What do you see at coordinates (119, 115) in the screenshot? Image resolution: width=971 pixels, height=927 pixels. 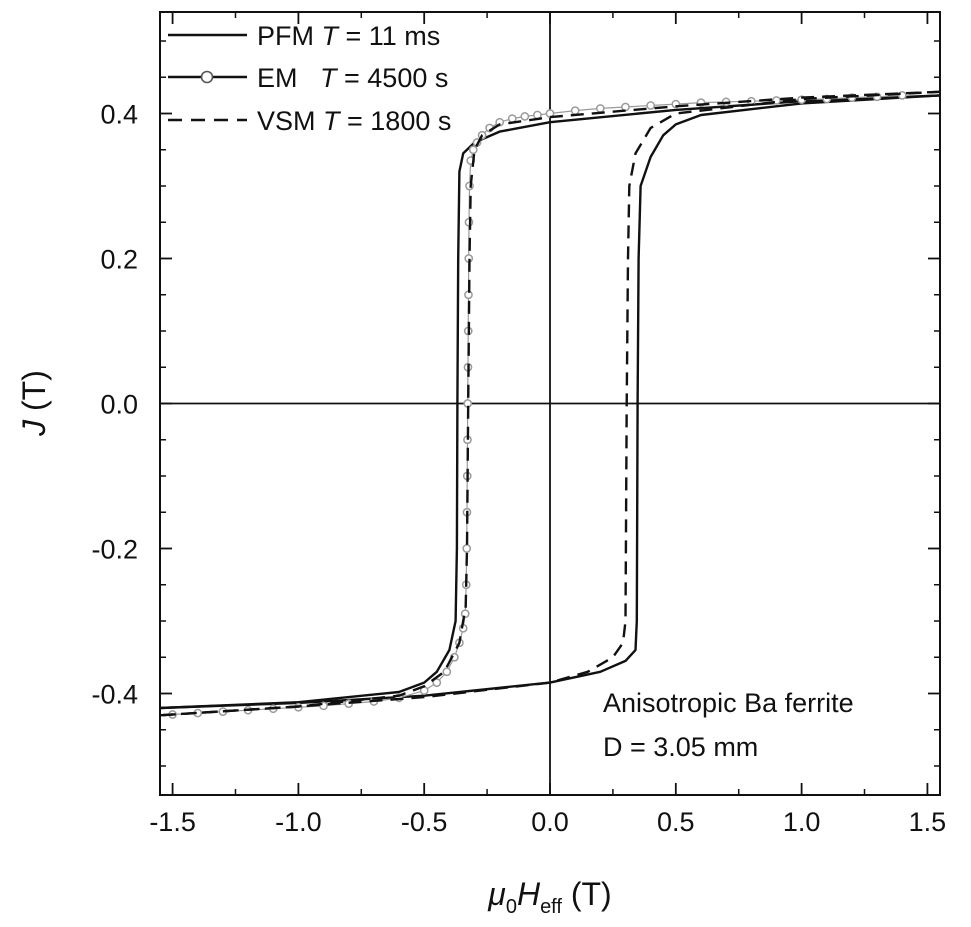 I see `y-tick-label: 0.4` at bounding box center [119, 115].